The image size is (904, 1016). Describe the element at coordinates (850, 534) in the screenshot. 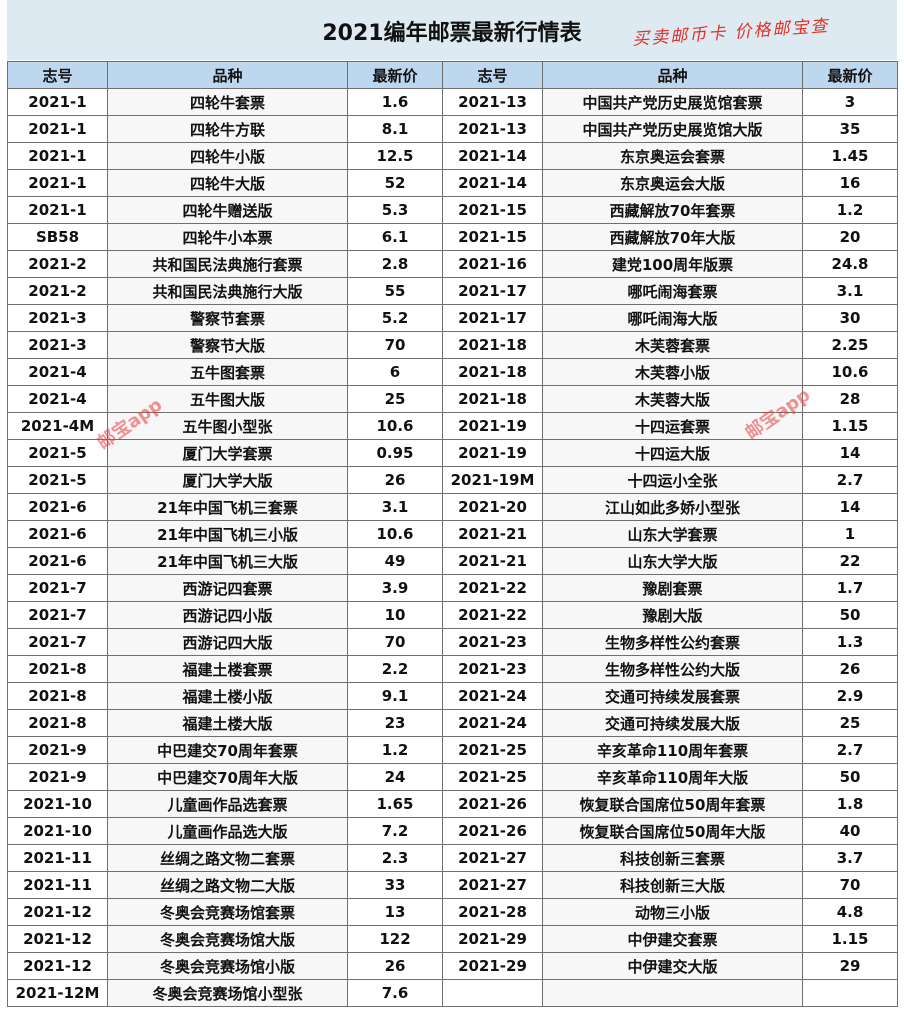

I see `price: 1` at that location.